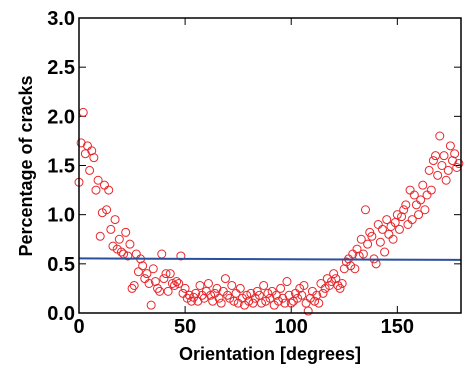  Describe the element at coordinates (185, 327) in the screenshot. I see `x-tick-label: 50` at that location.